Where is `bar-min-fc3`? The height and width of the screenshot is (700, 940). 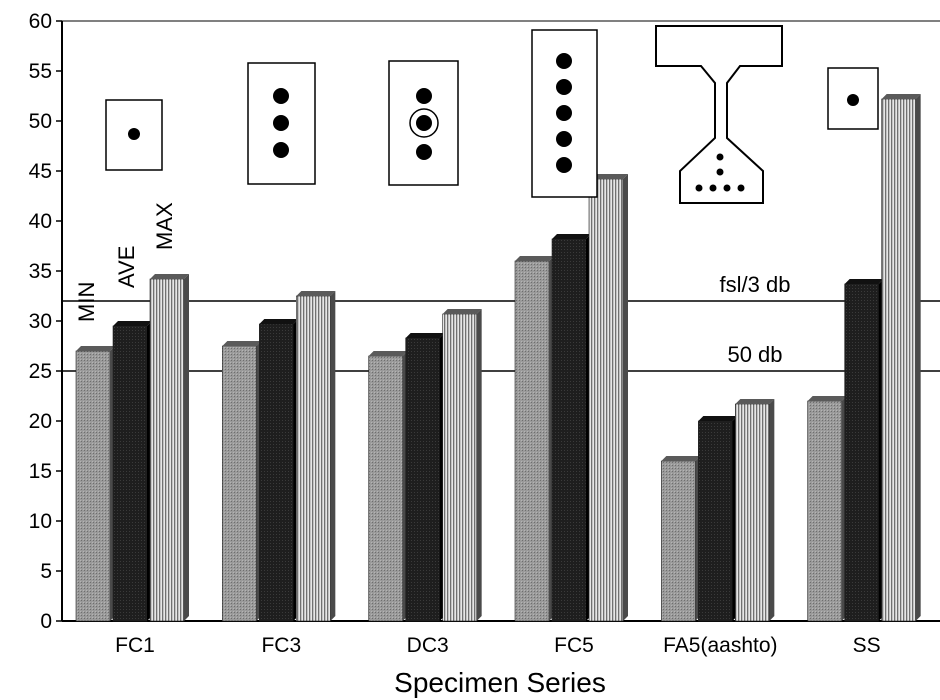
bar-min-fc3 is located at coordinates (242, 481).